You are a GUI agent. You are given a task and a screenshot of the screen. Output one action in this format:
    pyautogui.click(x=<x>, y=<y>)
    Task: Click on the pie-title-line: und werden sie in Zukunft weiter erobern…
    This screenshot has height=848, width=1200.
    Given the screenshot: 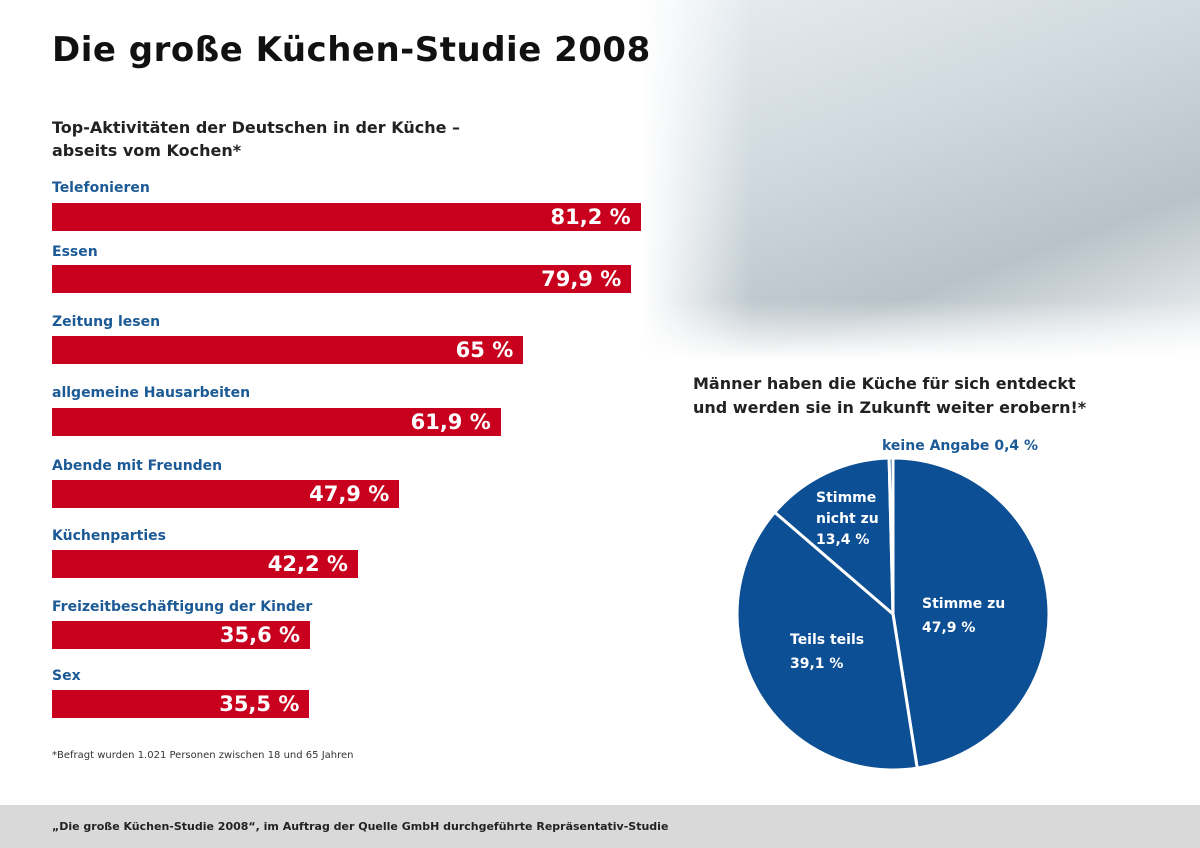 What is the action you would take?
    pyautogui.click(x=890, y=407)
    